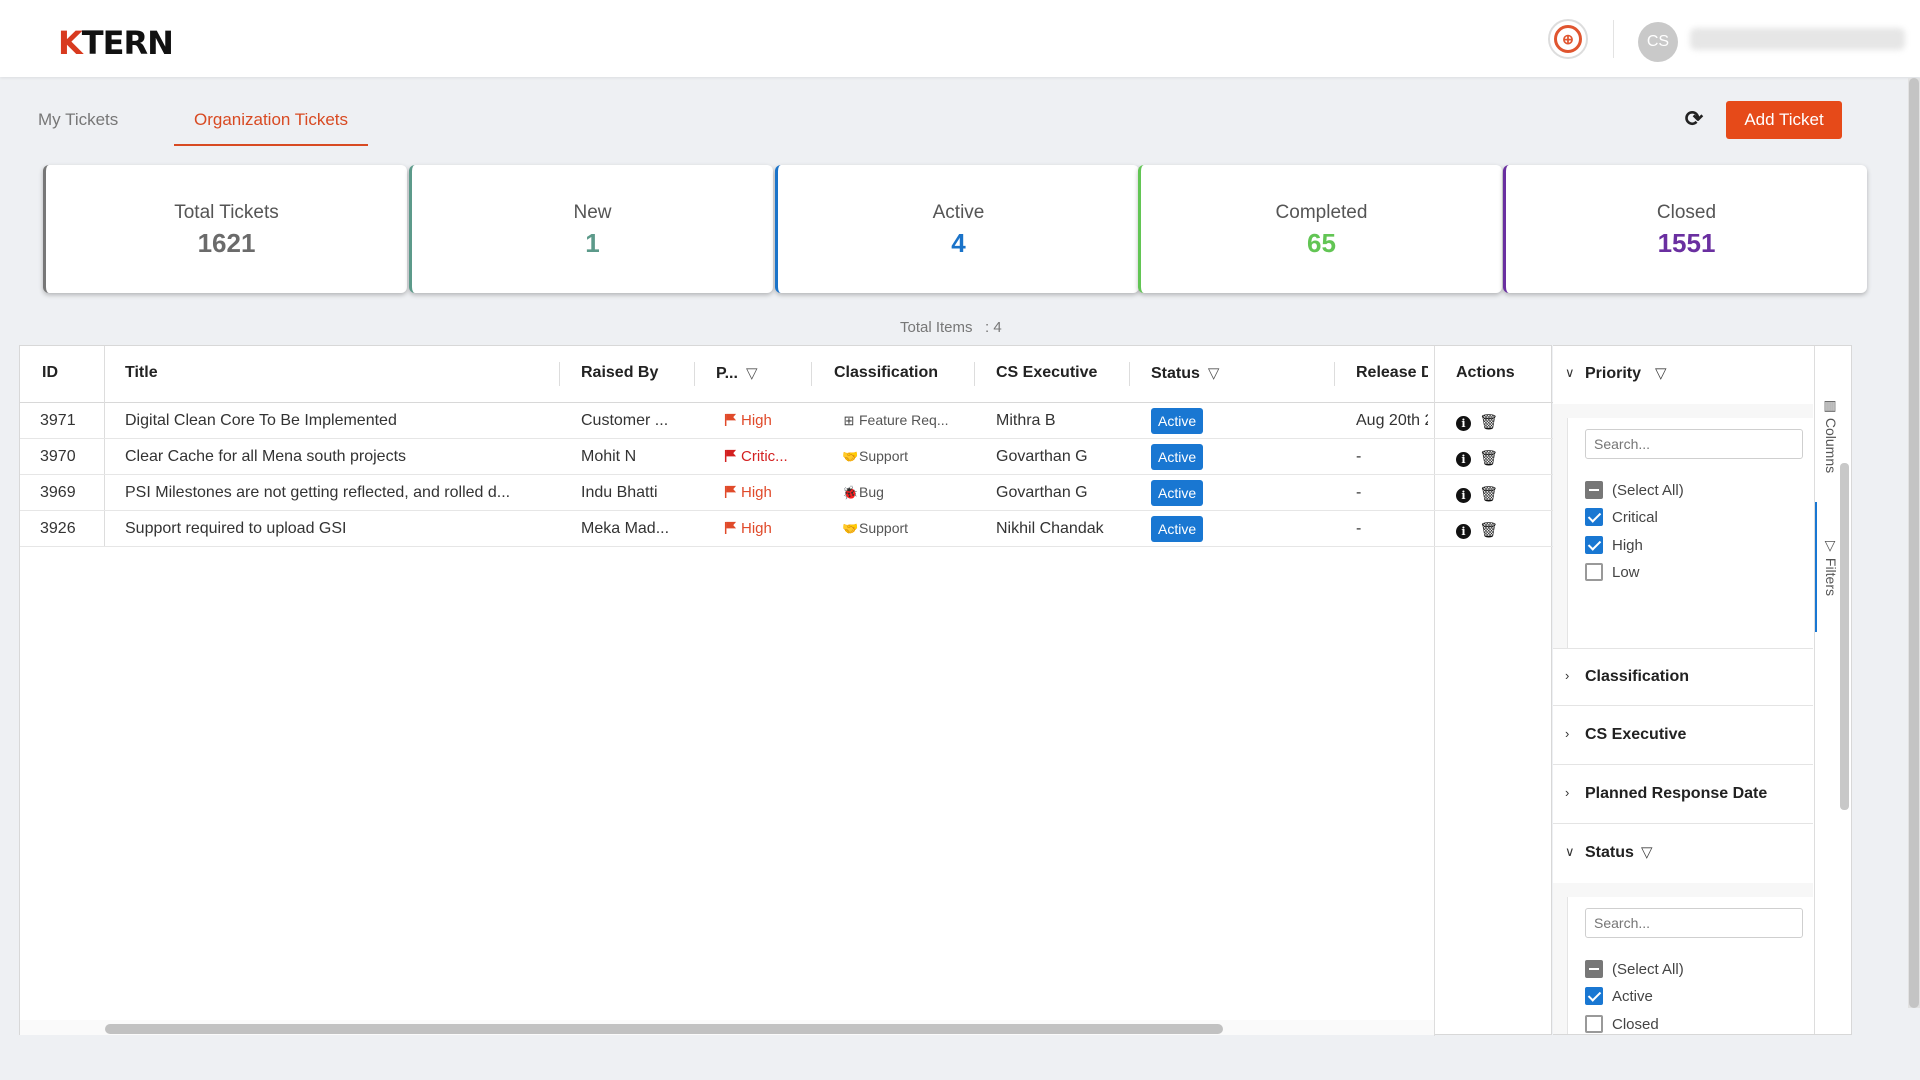  What do you see at coordinates (1797, 39) in the screenshot?
I see `user-name-redacted` at bounding box center [1797, 39].